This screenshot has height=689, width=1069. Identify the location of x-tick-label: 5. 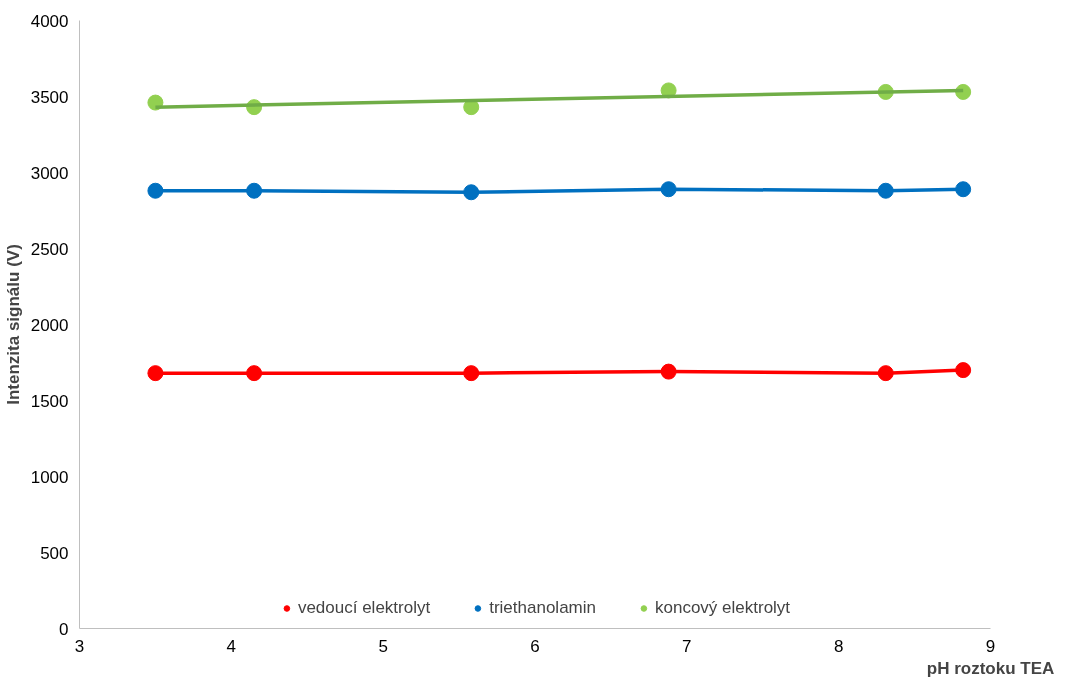
(383, 646).